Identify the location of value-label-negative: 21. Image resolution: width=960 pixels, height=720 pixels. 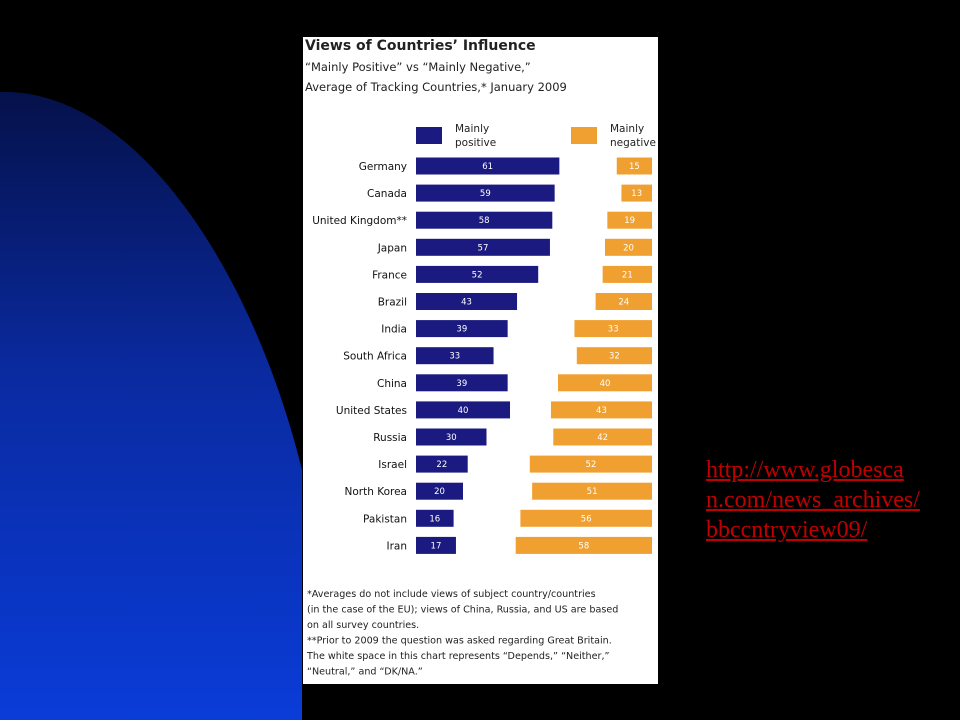
(627, 275).